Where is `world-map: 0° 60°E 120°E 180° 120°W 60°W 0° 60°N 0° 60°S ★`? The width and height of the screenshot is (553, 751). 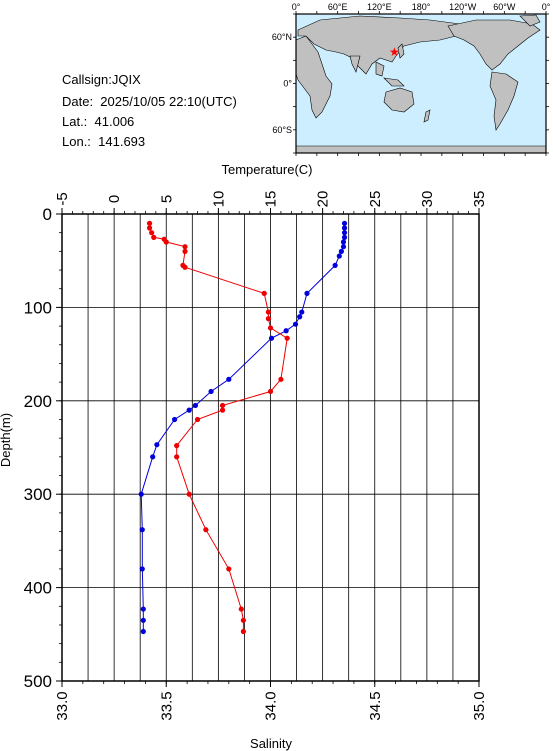 world-map: 0° 60°E 120°E 180° 120°W 60°W 0° 60°N 0° 60°S ★ is located at coordinates (411, 79).